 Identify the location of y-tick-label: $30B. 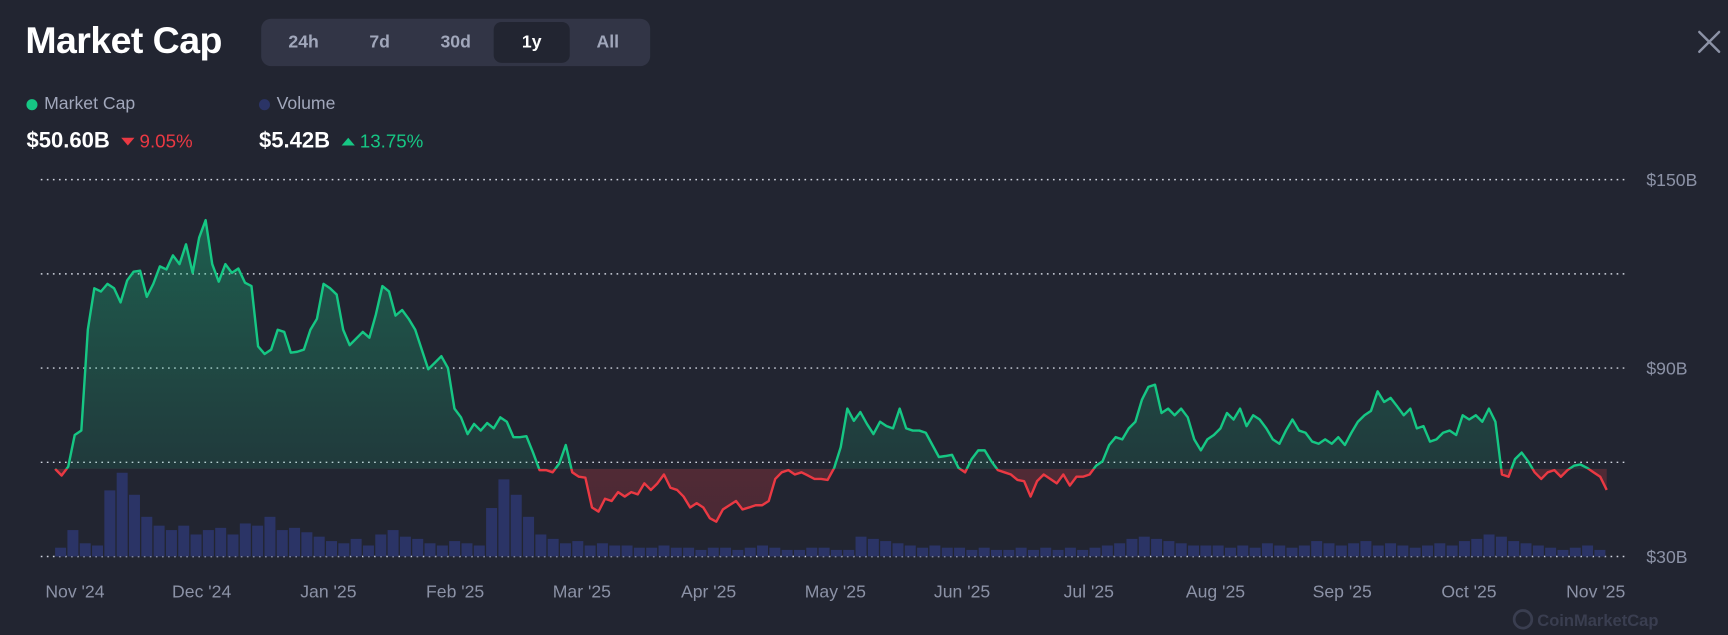
(1666, 557).